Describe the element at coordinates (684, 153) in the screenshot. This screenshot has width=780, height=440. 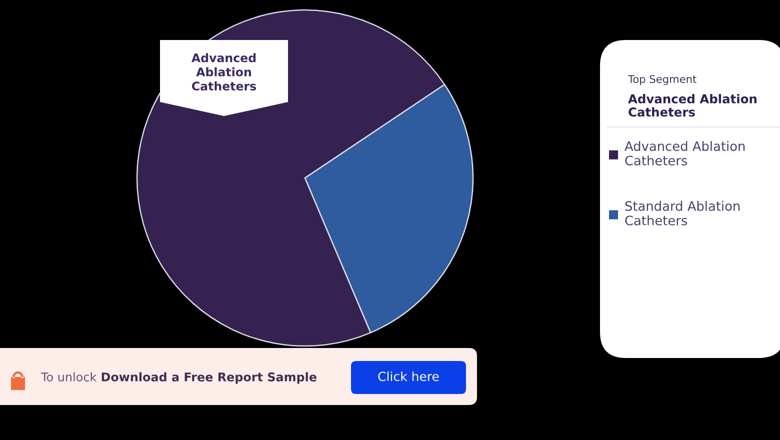
I see `legend-label: Advanced Ablation Catheters` at that location.